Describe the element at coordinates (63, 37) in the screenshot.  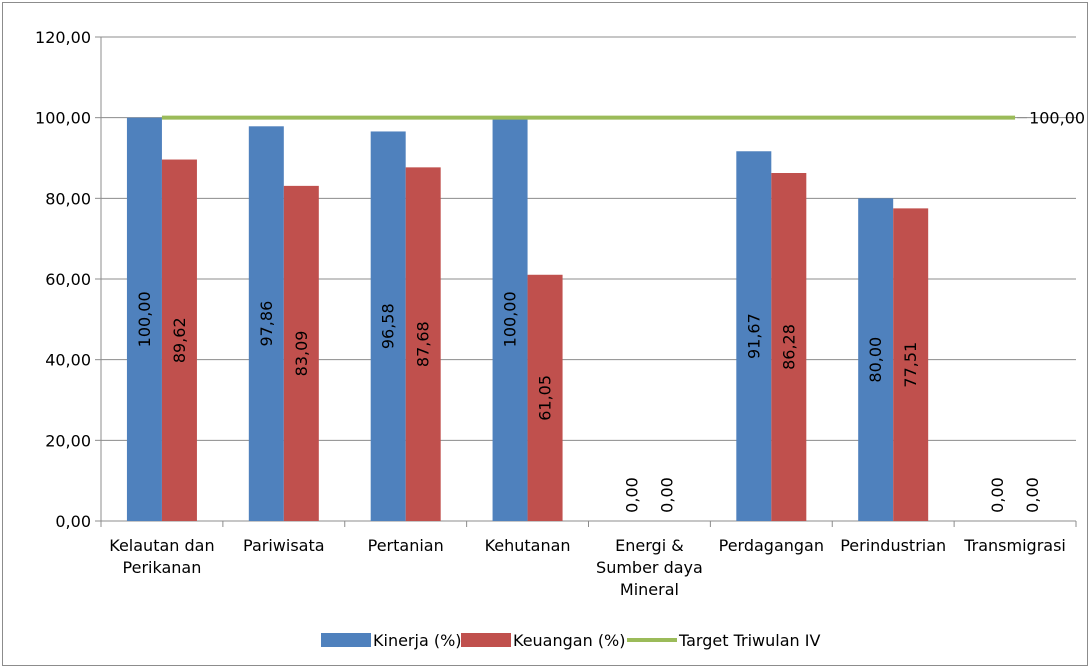
I see `y-tick-label: 120,00` at that location.